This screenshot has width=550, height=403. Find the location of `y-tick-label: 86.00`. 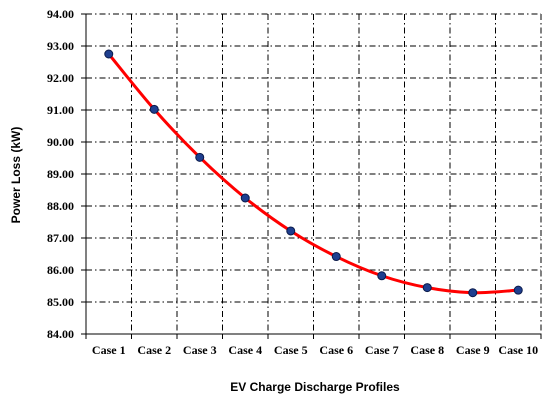

y-tick-label: 86.00 is located at coordinates (60, 270).